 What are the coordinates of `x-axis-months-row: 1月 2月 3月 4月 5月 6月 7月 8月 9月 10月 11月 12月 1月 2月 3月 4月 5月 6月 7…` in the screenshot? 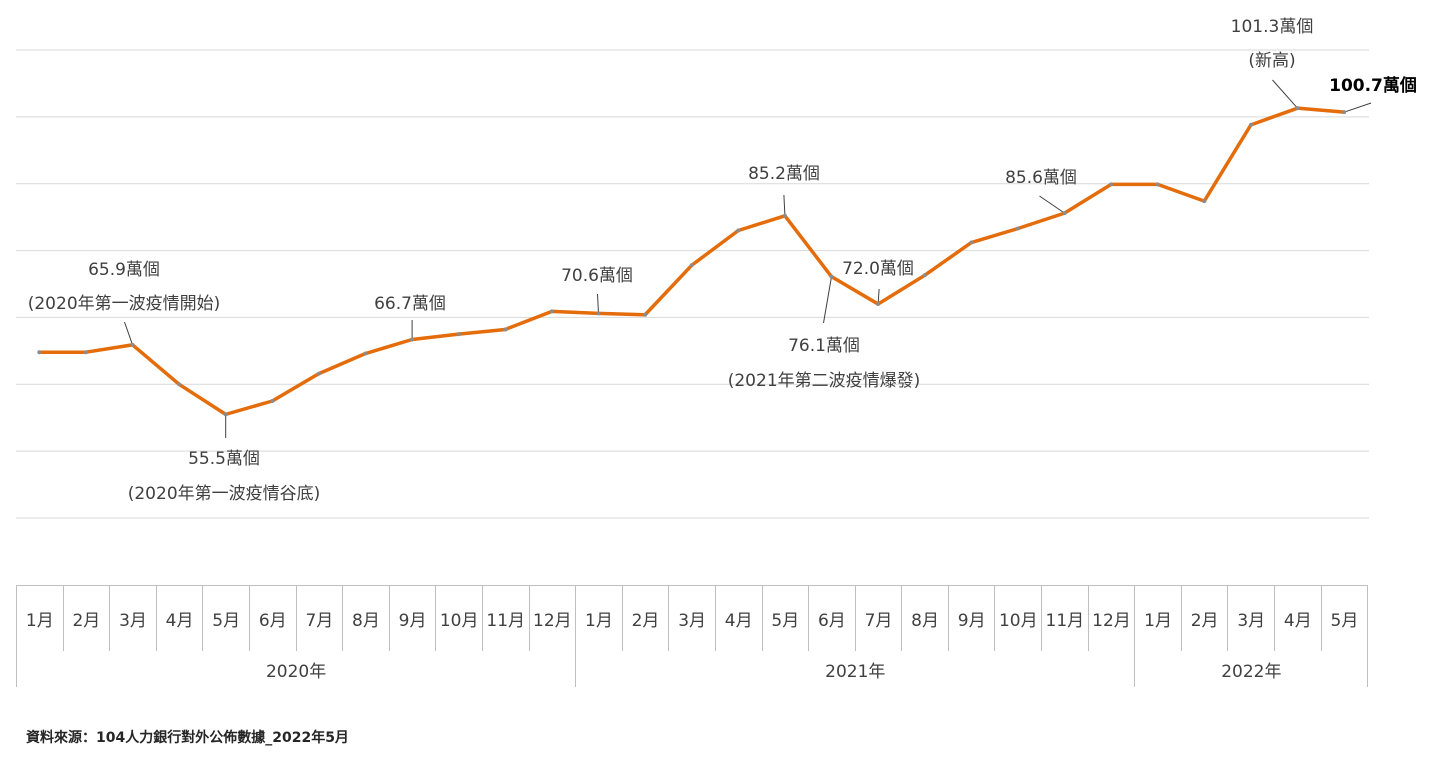 It's located at (692, 618).